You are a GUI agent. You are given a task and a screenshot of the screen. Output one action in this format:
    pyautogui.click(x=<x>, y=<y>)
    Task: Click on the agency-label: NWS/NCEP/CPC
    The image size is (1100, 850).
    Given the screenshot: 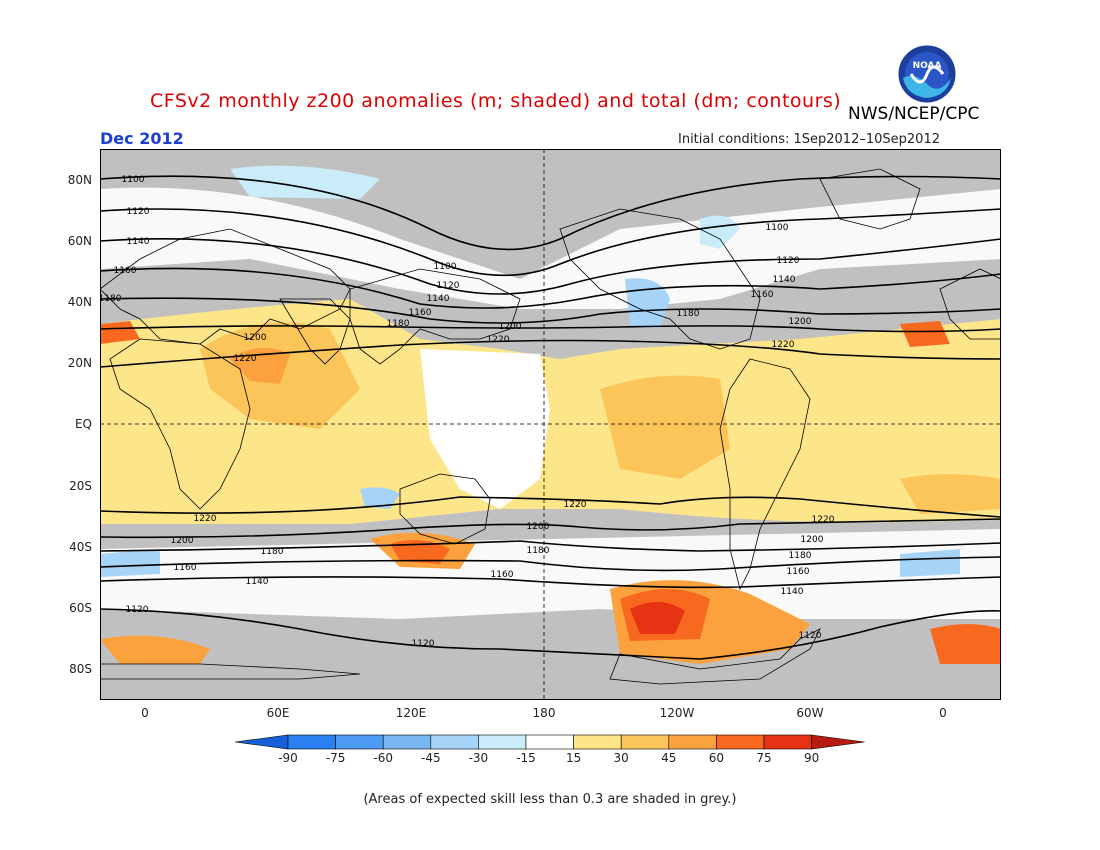 What is the action you would take?
    pyautogui.click(x=914, y=114)
    